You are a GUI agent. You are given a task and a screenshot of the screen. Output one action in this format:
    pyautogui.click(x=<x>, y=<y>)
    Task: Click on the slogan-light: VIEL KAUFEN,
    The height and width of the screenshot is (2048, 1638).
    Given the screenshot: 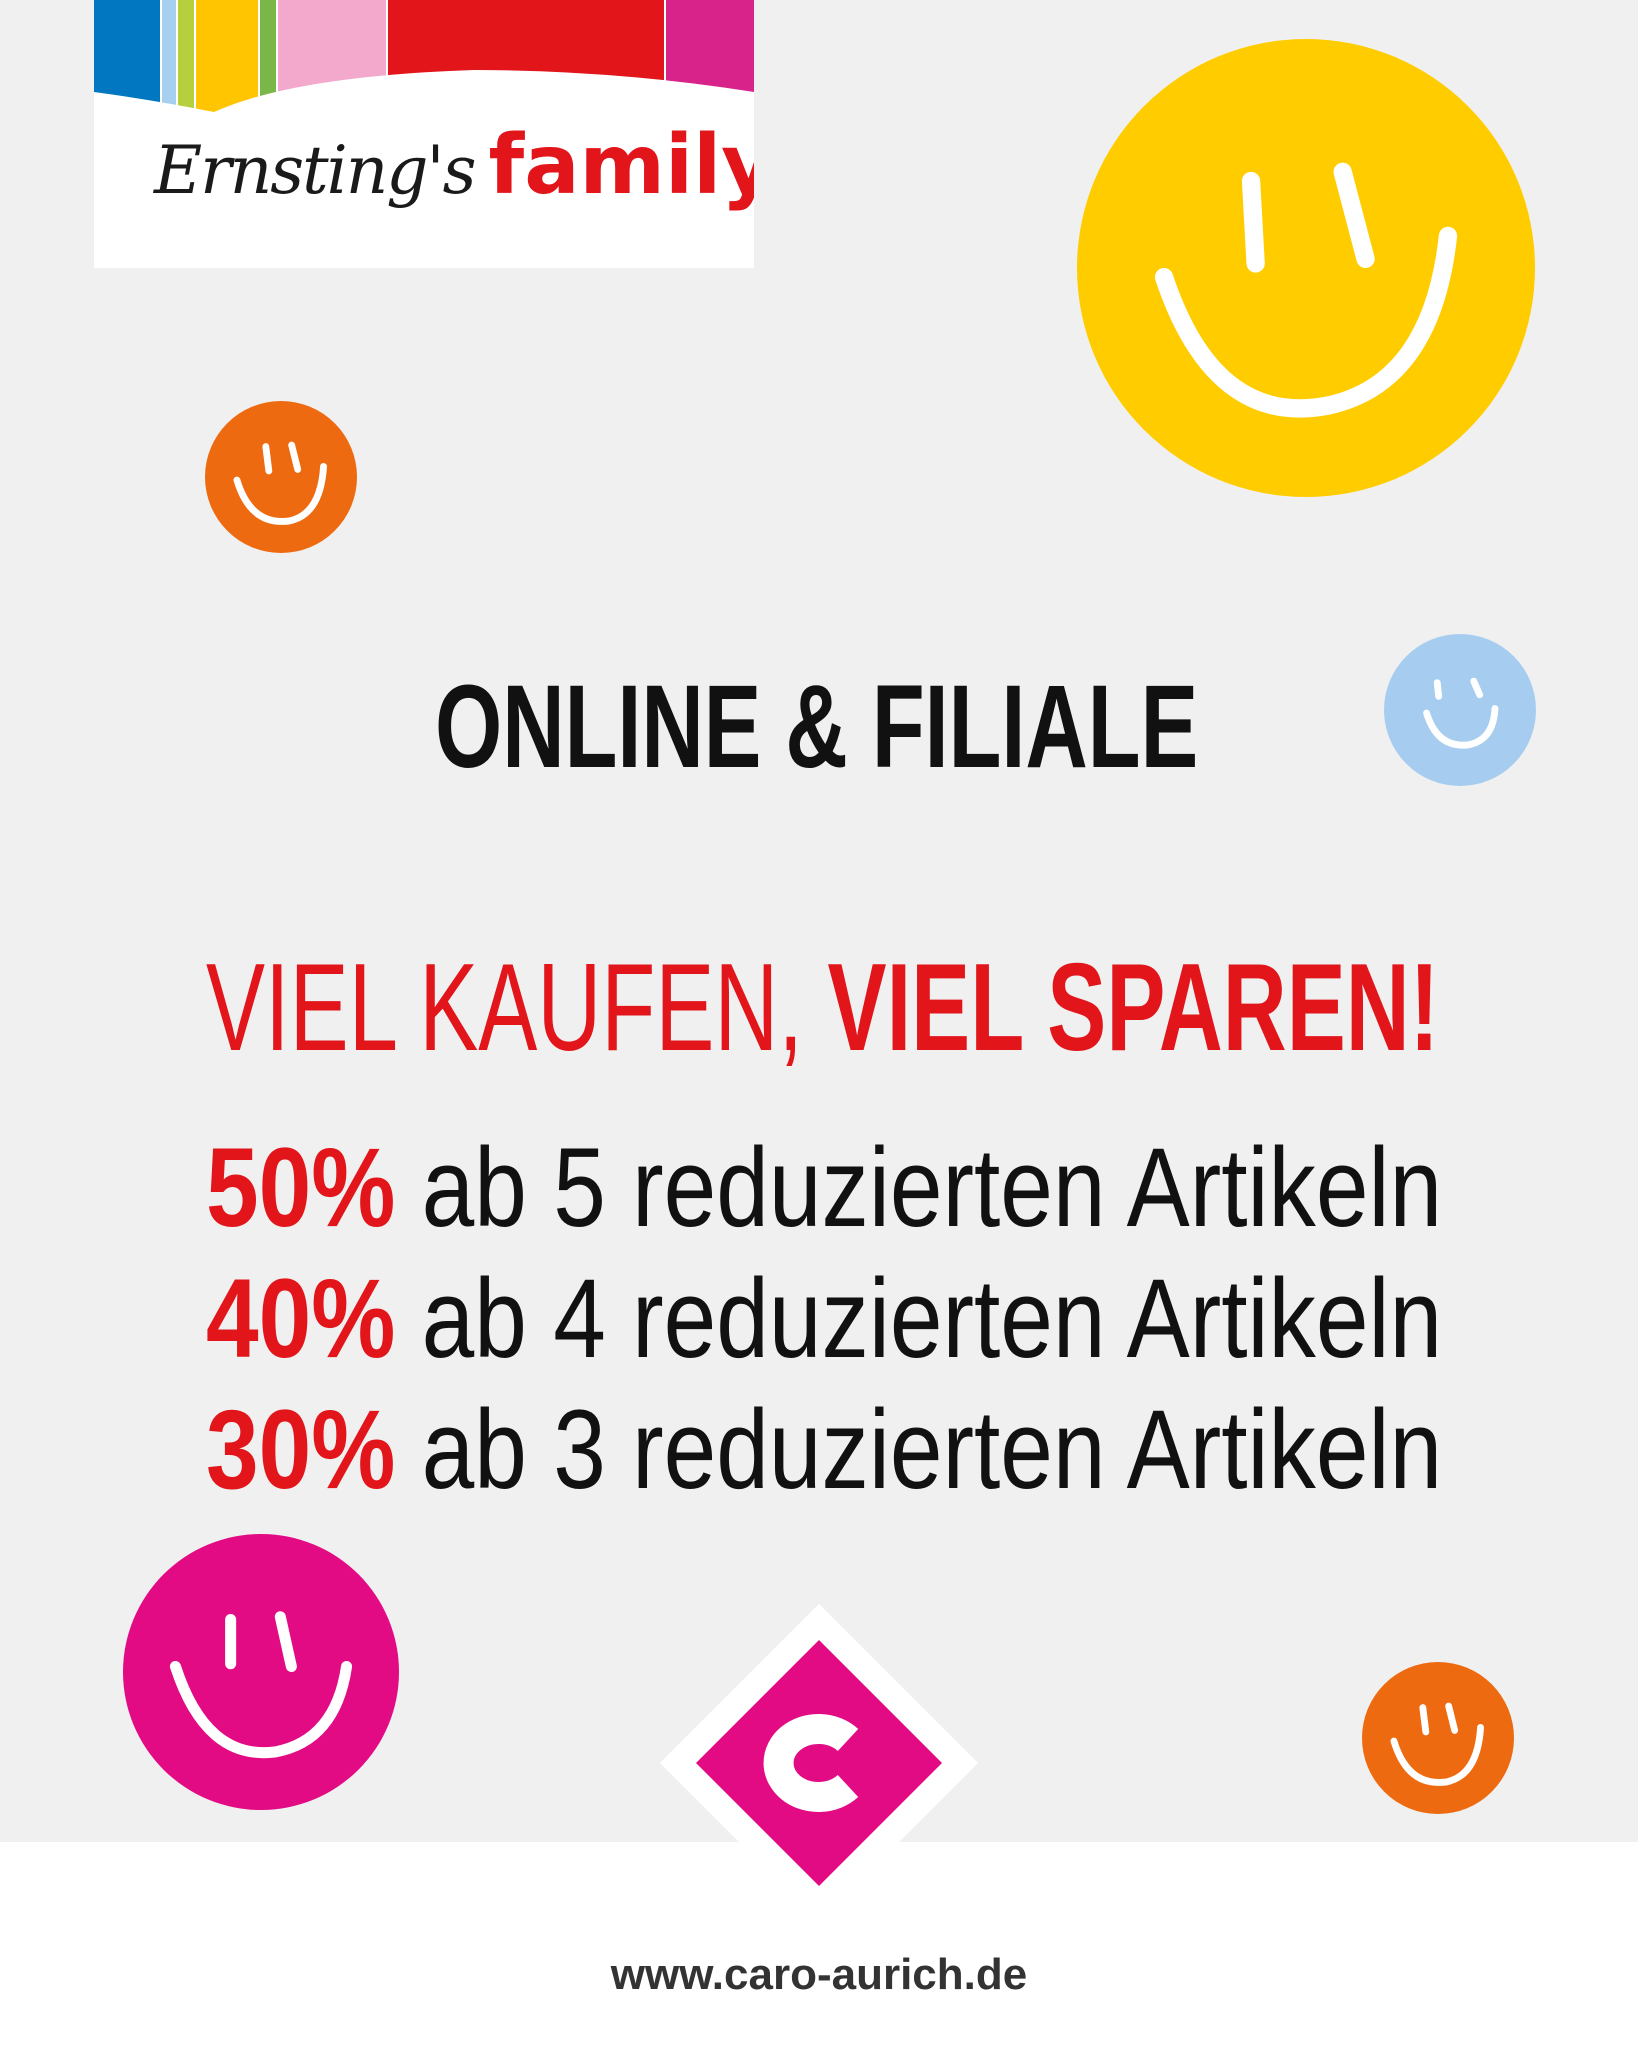 What is the action you would take?
    pyautogui.click(x=517, y=1008)
    